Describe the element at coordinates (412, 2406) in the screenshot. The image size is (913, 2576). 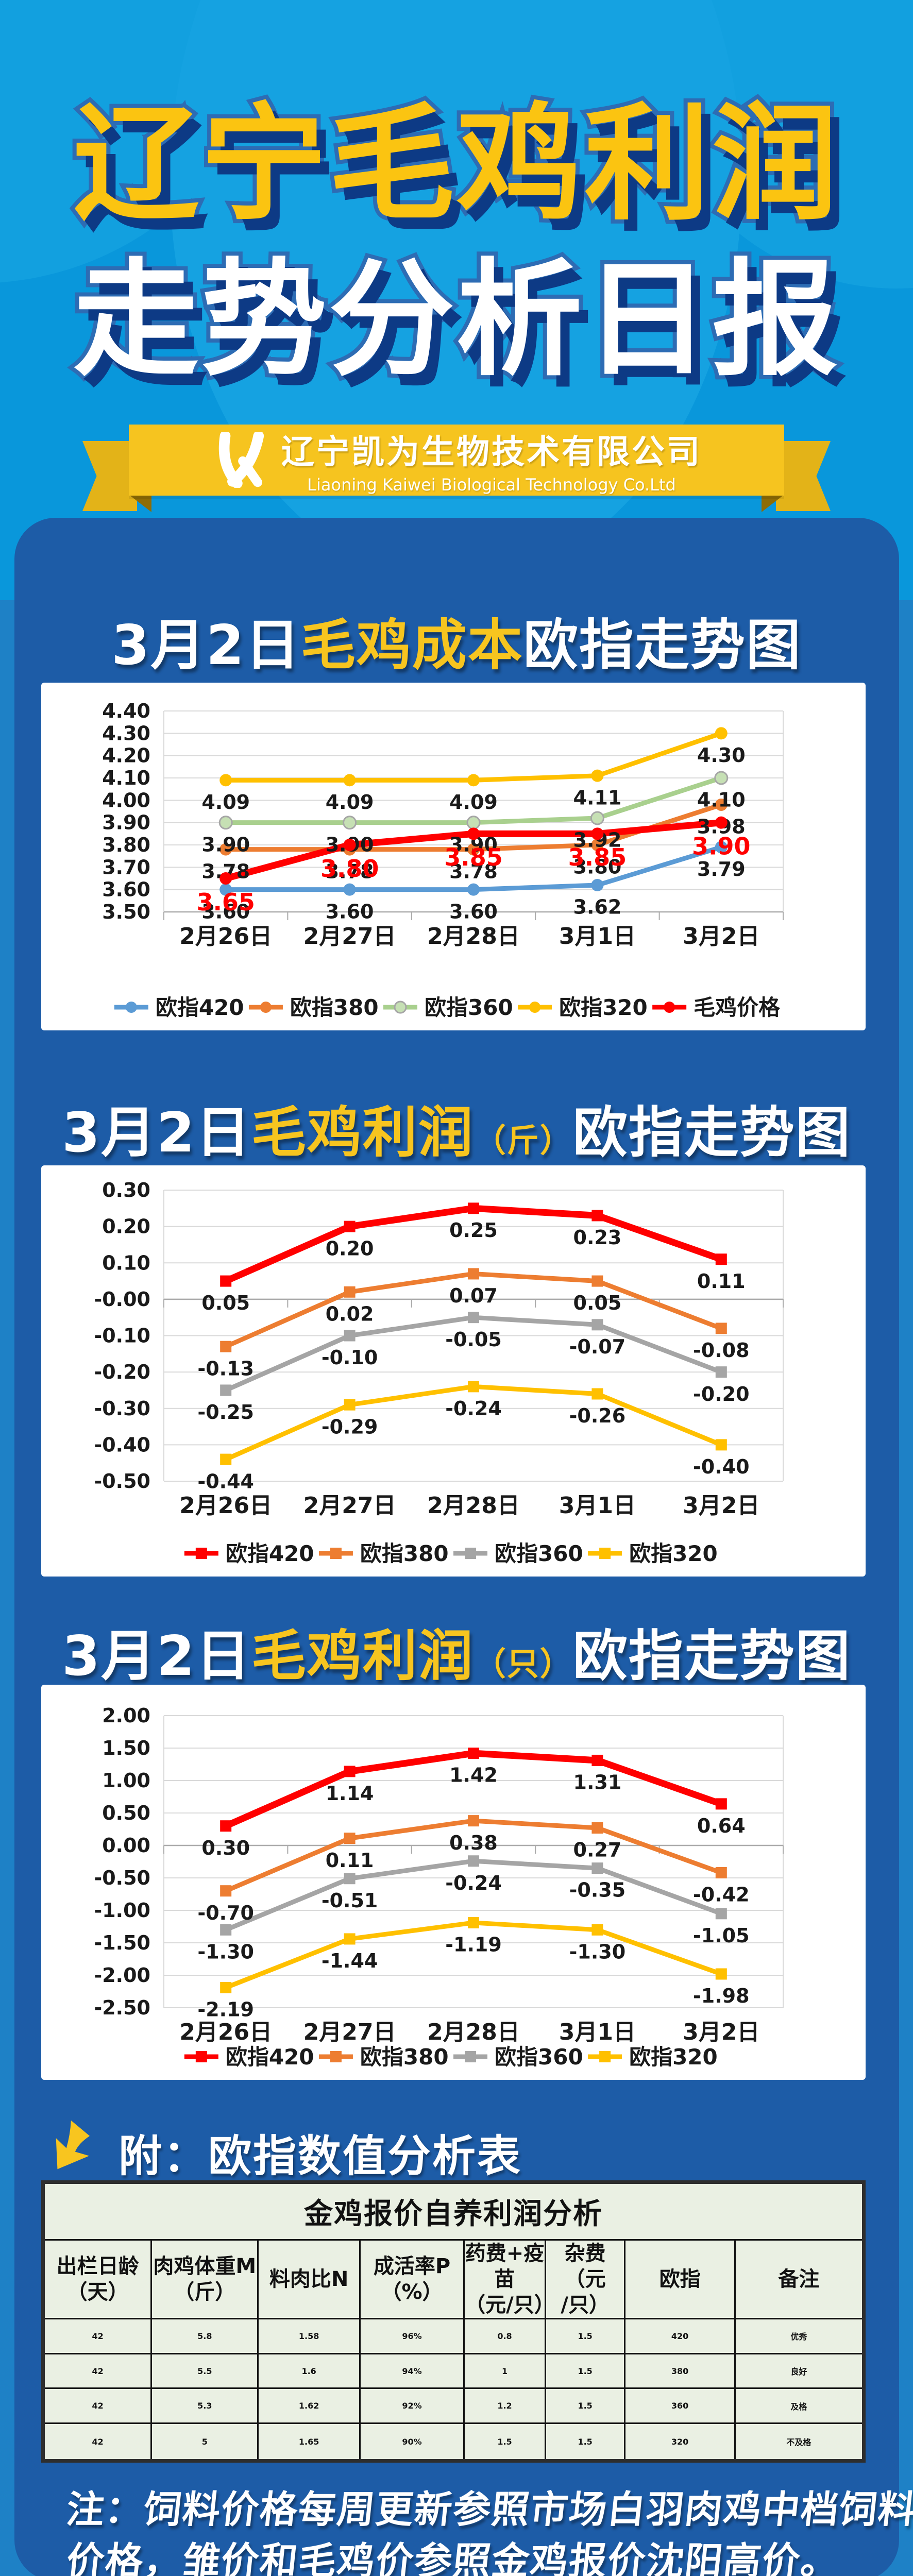
I see `table-cell: 92%` at that location.